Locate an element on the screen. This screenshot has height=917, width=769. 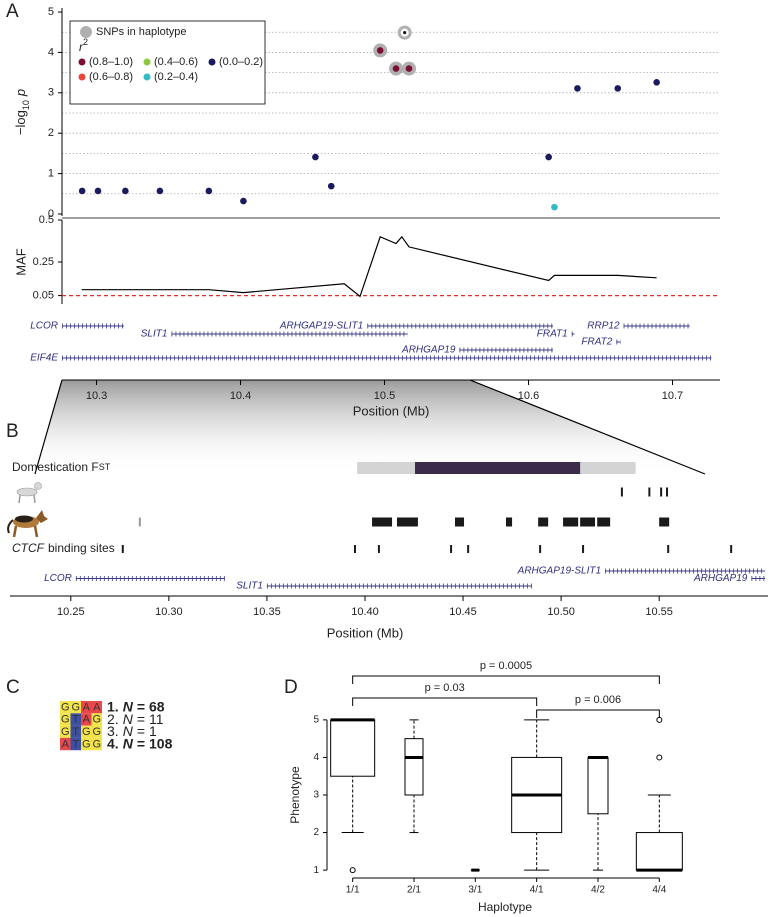
legend-label: (0.2–0.4) is located at coordinates (176, 77).